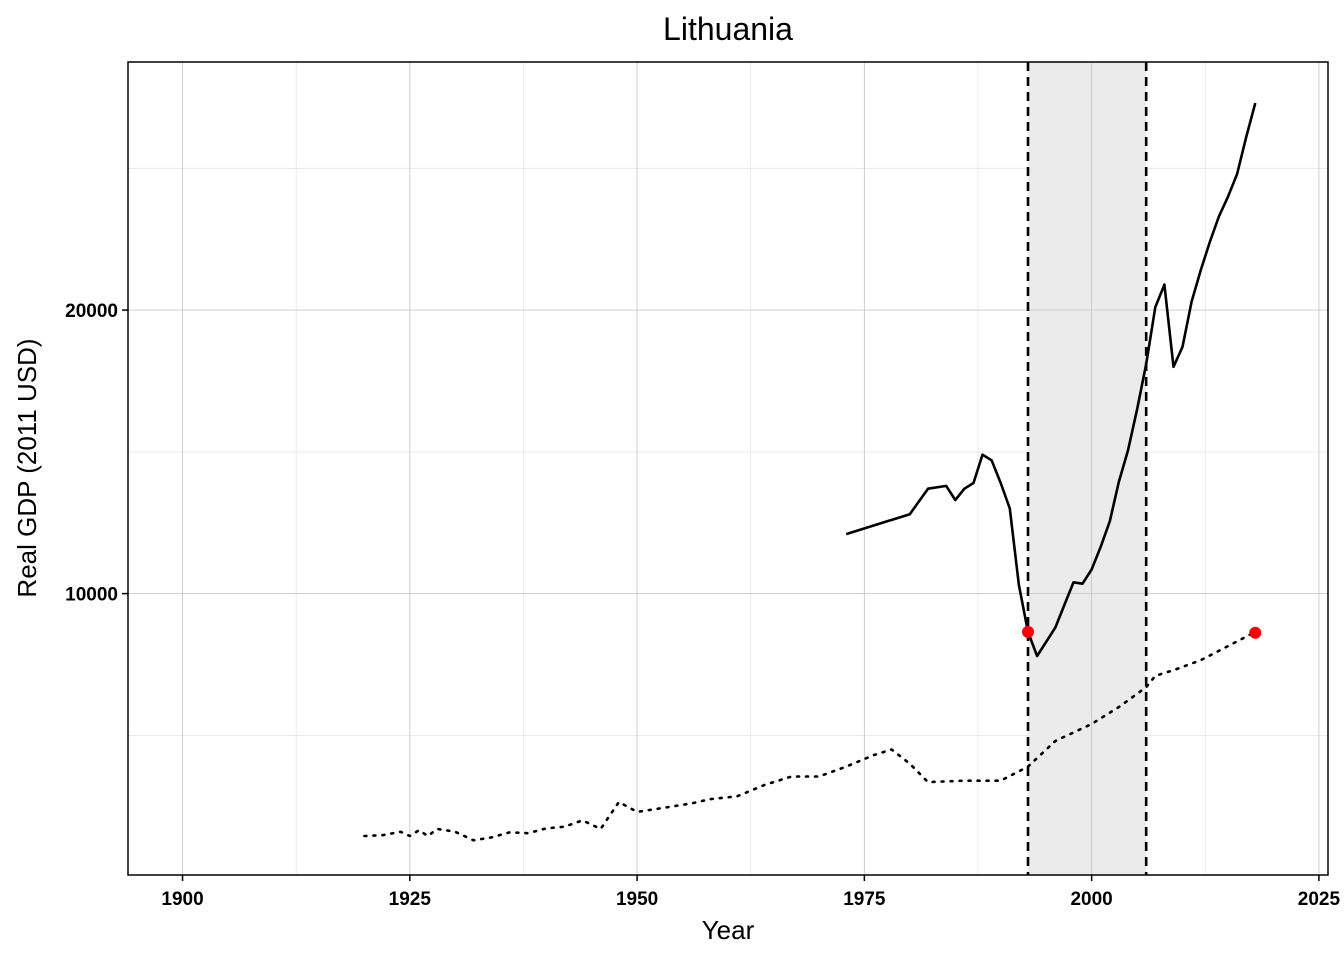 This screenshot has width=1344, height=960. Describe the element at coordinates (96, 453) in the screenshot. I see `y-axis-ticks: 10000 20000` at that location.